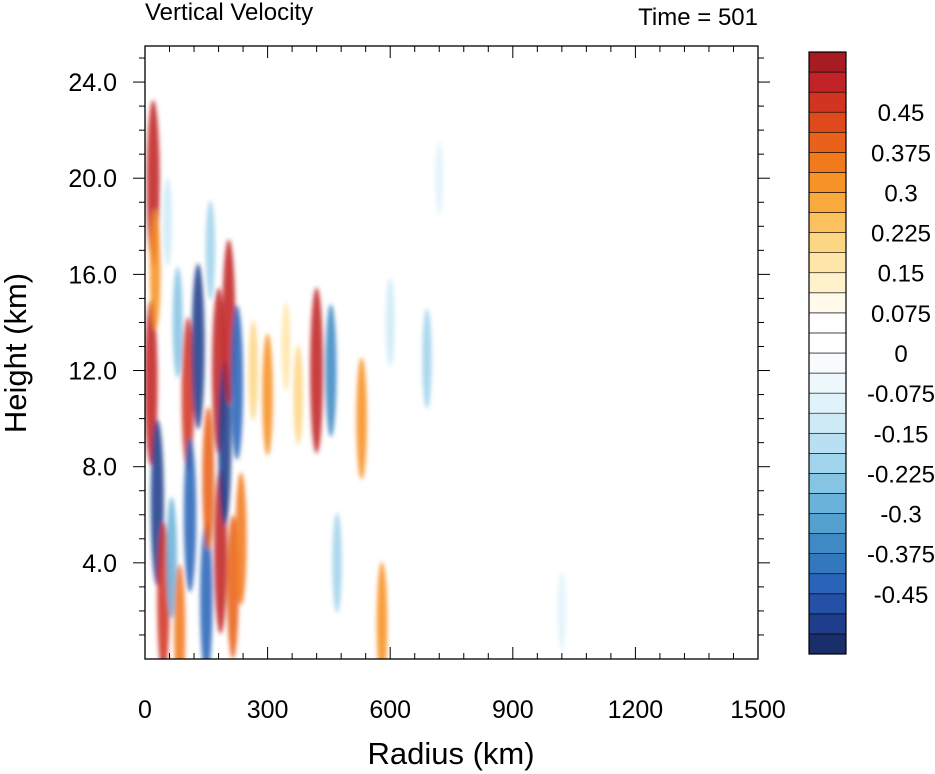 This screenshot has width=935, height=774. I want to click on colorbar-label: -0.225, so click(901, 474).